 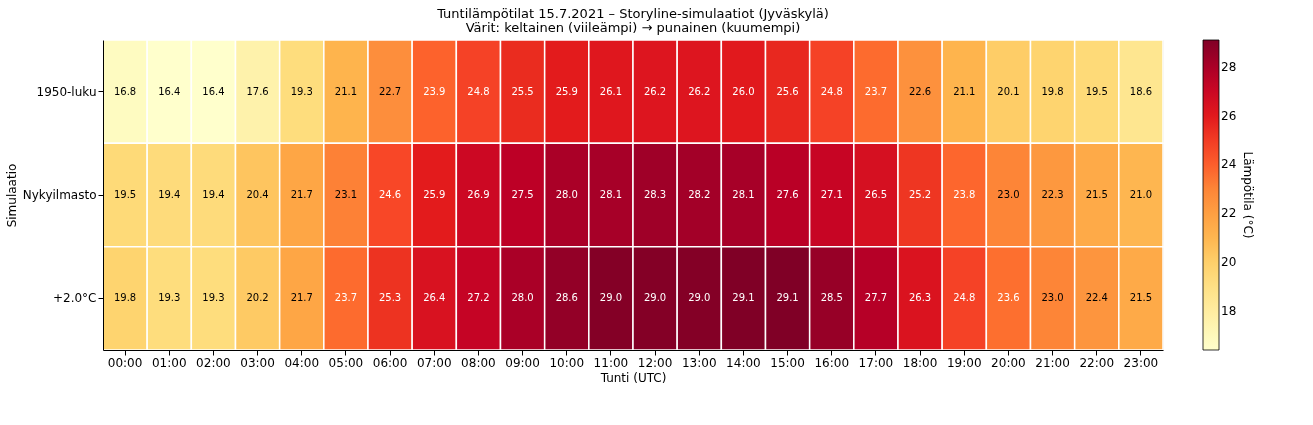 I want to click on x-tick-label: 07:00, so click(x=434, y=362).